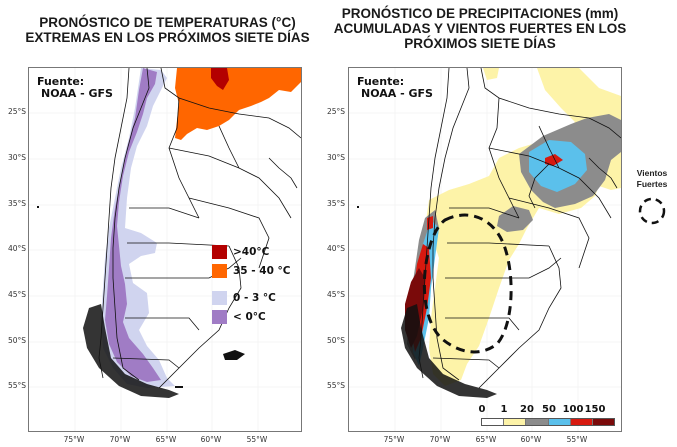 The image size is (677, 447). Describe the element at coordinates (16, 340) in the screenshot. I see `lat-label-left: 50°S` at that location.